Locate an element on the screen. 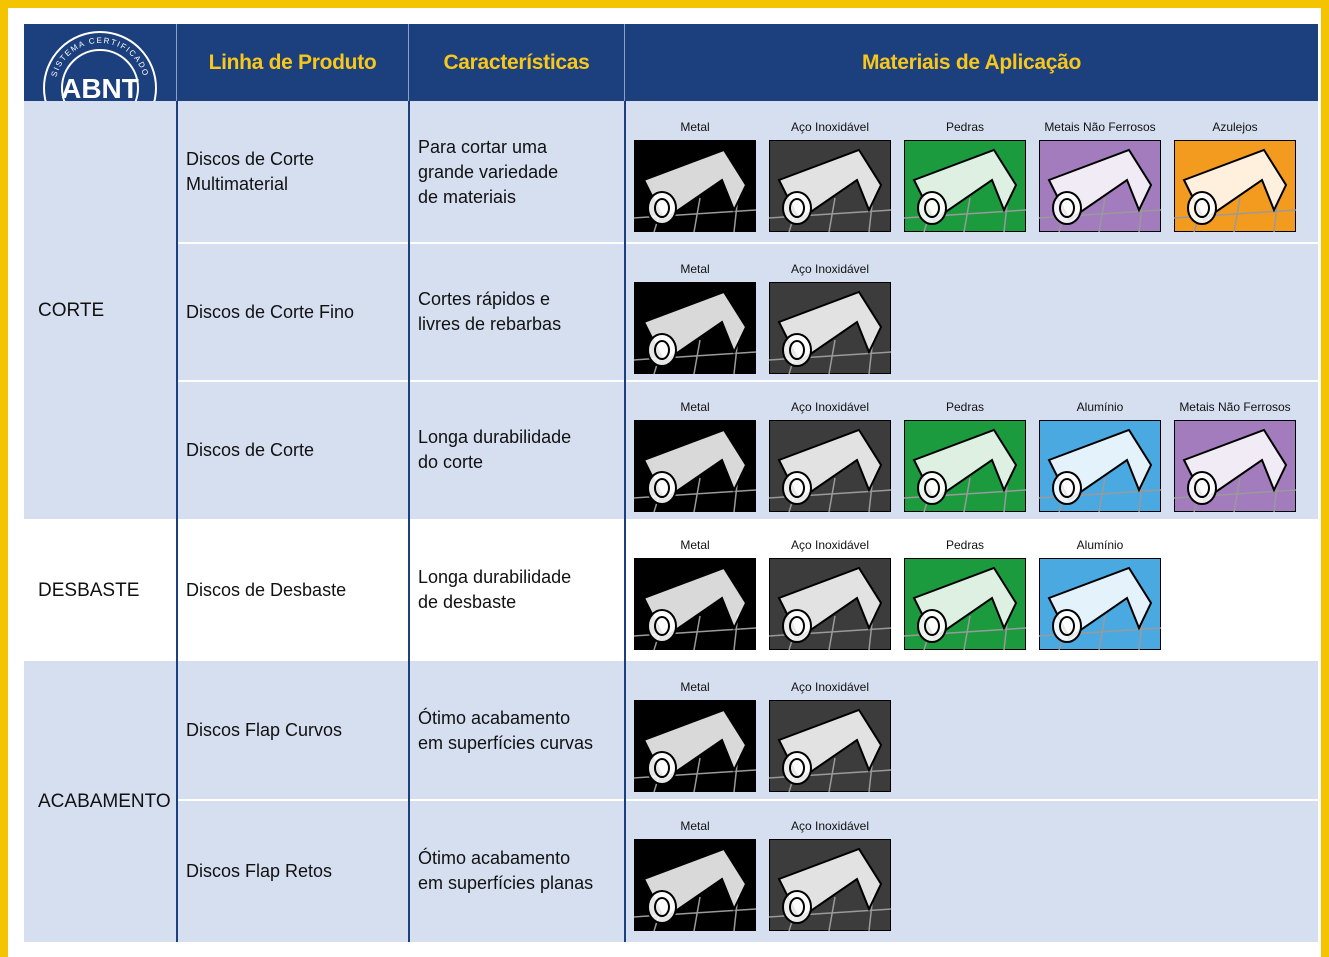  product-cell: Discos Flap Curvos is located at coordinates (295, 730).